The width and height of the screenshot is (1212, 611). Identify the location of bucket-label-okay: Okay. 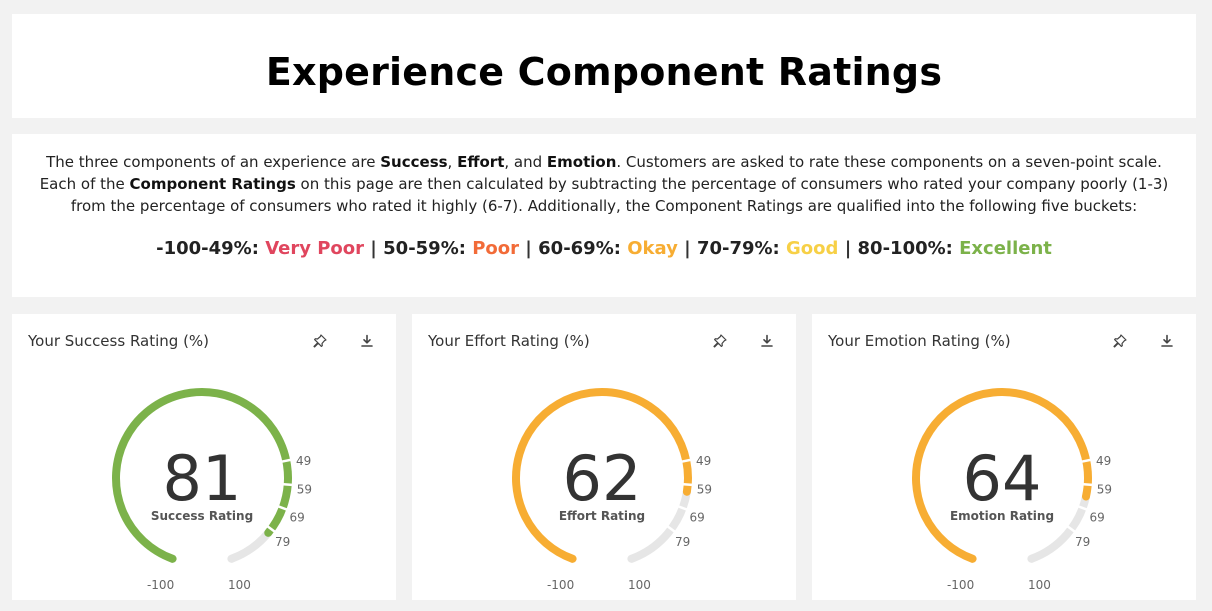
(652, 248).